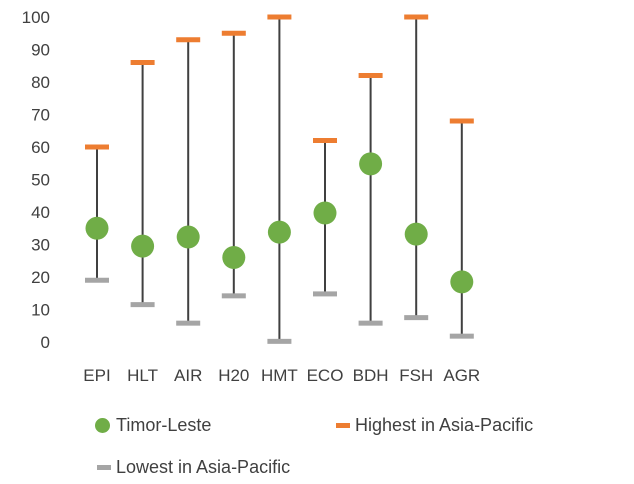 This screenshot has width=634, height=484. What do you see at coordinates (40, 115) in the screenshot?
I see `y-tick-label: 70` at bounding box center [40, 115].